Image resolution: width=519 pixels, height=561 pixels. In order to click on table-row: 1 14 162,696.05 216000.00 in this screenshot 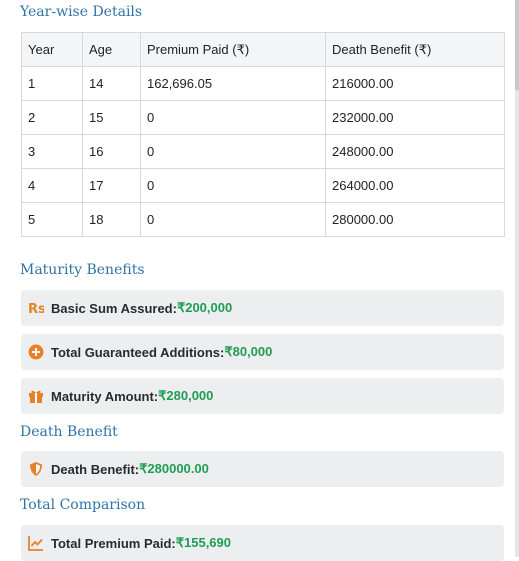, I will do `click(263, 83)`.